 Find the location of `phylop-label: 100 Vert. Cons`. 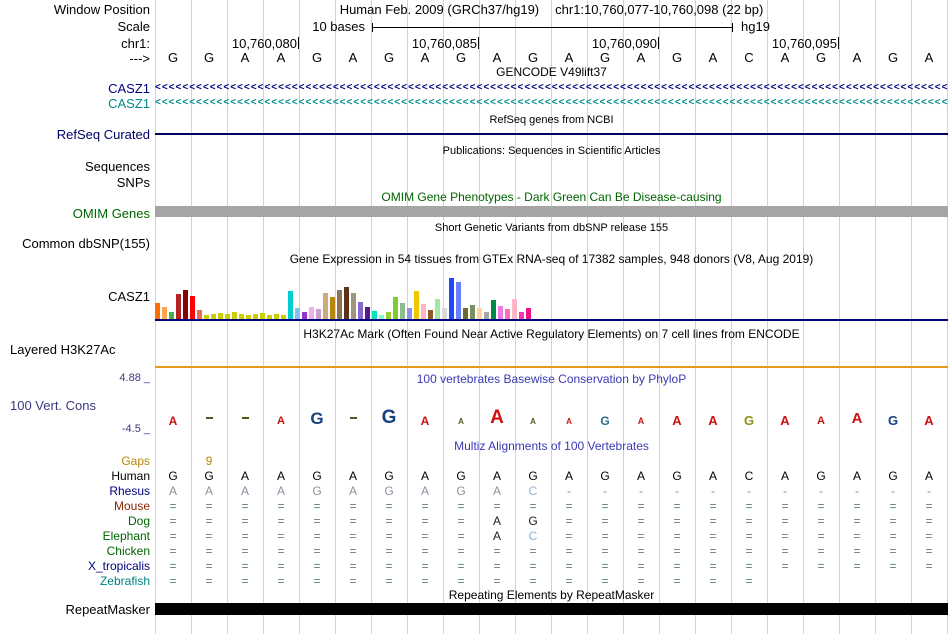

phylop-label: 100 Vert. Cons is located at coordinates (53, 405).